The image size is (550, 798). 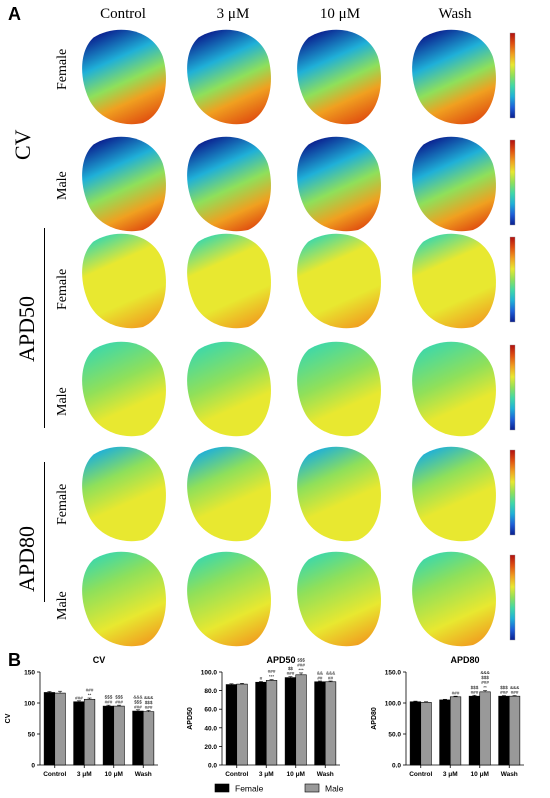 I want to click on legend-swatch-female, so click(x=222, y=788).